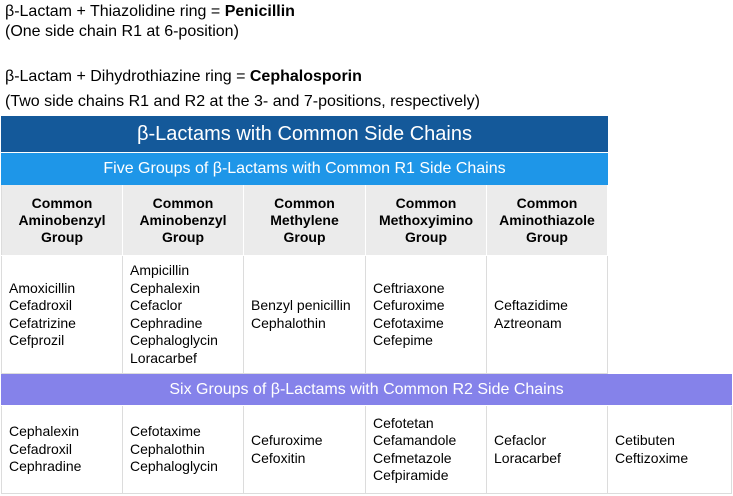 The image size is (733, 496). Describe the element at coordinates (547, 315) in the screenshot. I see `r1-cell-4: Ceftazidime Aztreonam` at that location.